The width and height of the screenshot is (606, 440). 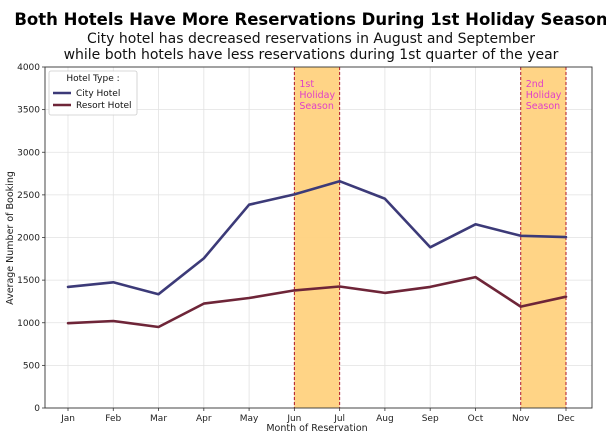 What do you see at coordinates (113, 419) in the screenshot?
I see `x-tick-label-feb: Feb` at bounding box center [113, 419].